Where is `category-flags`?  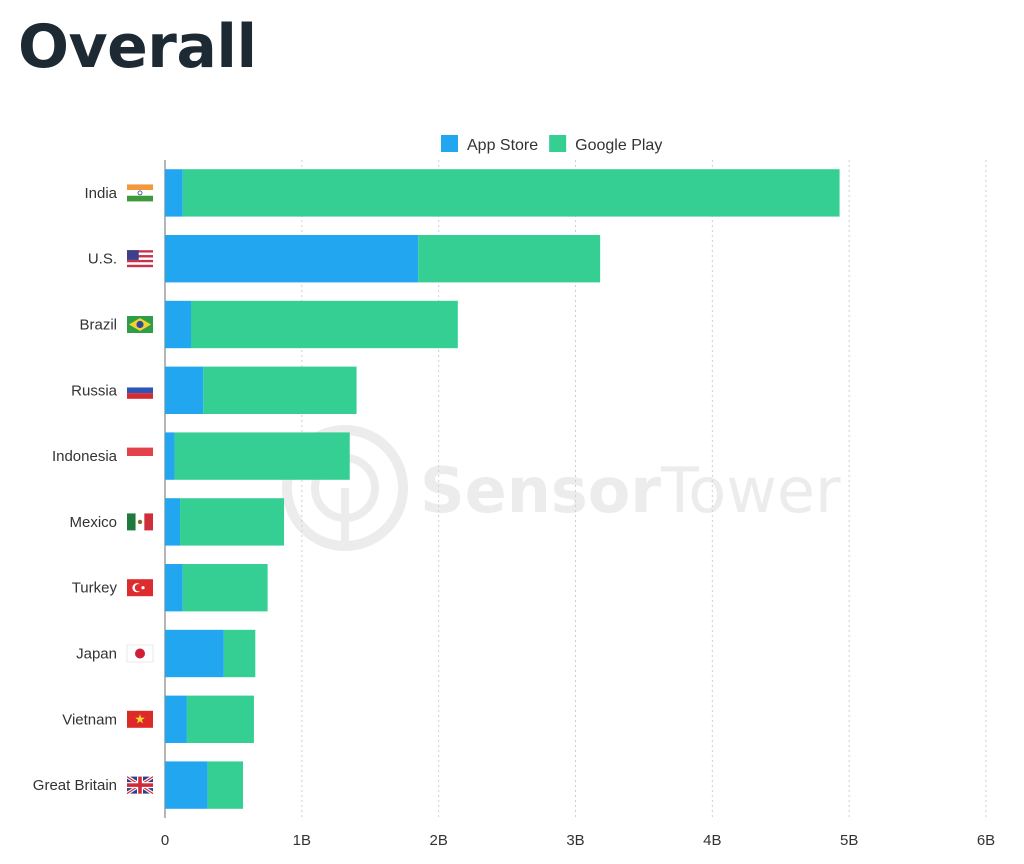 category-flags is located at coordinates (140, 490).